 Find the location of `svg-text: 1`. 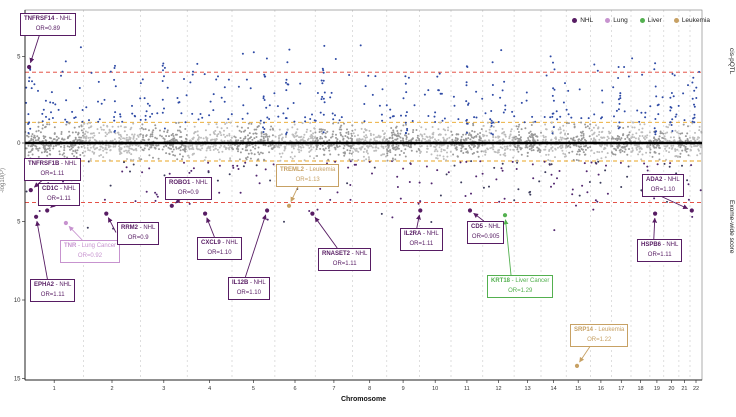

svg-text: 1 is located at coordinates (54, 389).